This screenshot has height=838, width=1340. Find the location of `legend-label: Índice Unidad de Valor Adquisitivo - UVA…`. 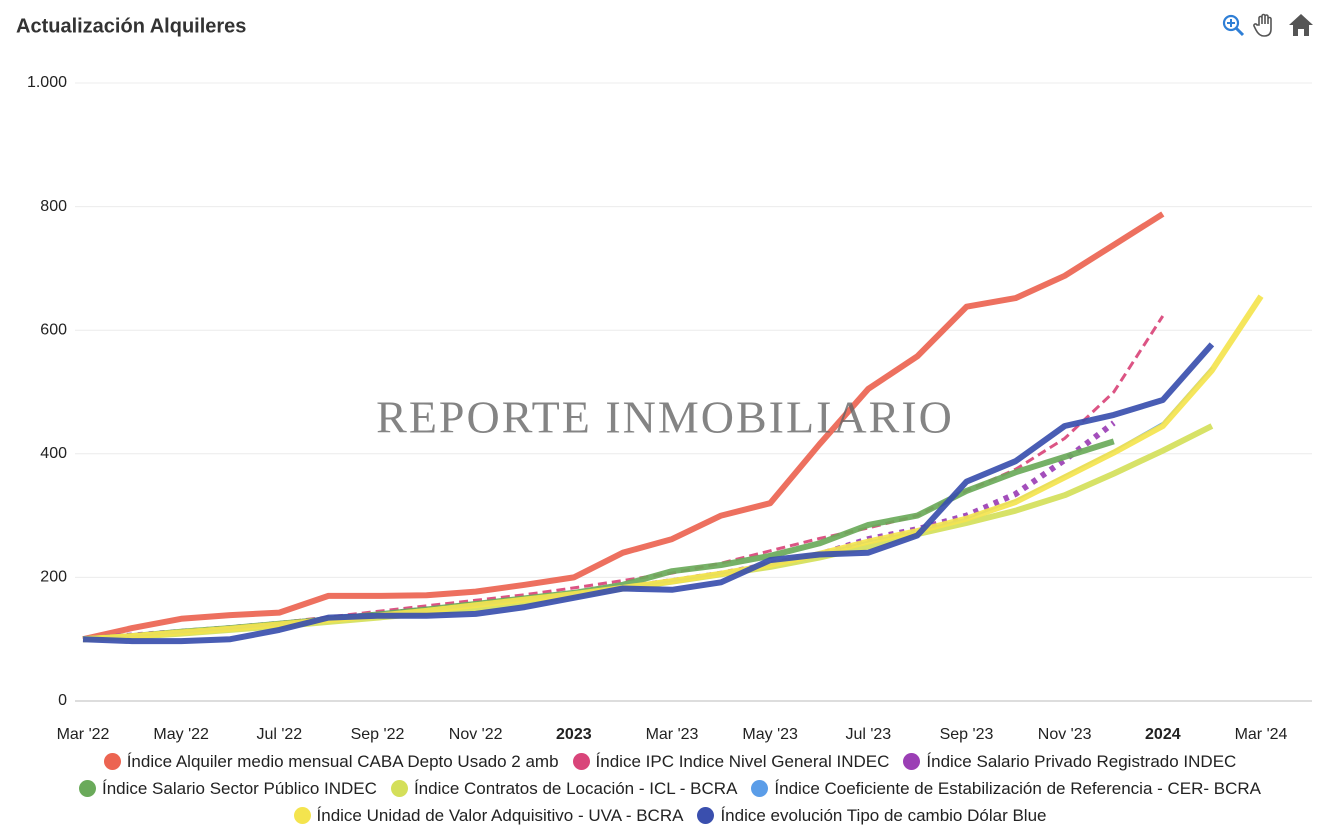

legend-label: Índice Unidad de Valor Adquisitivo - UVA… is located at coordinates (500, 815).